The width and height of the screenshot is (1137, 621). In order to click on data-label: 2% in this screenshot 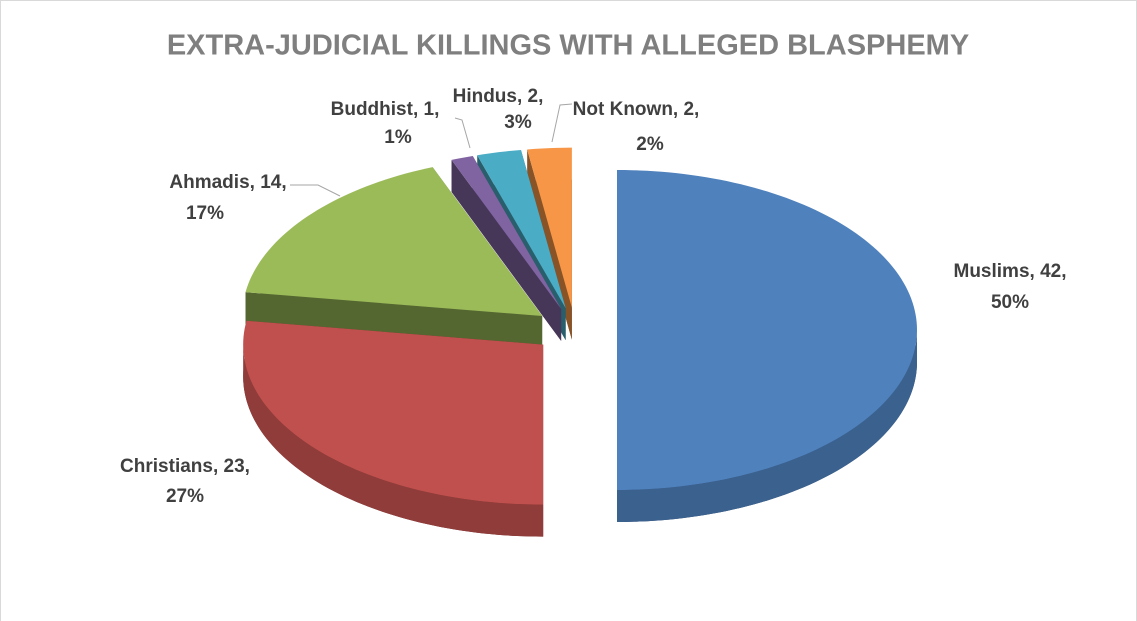, I will do `click(650, 144)`.